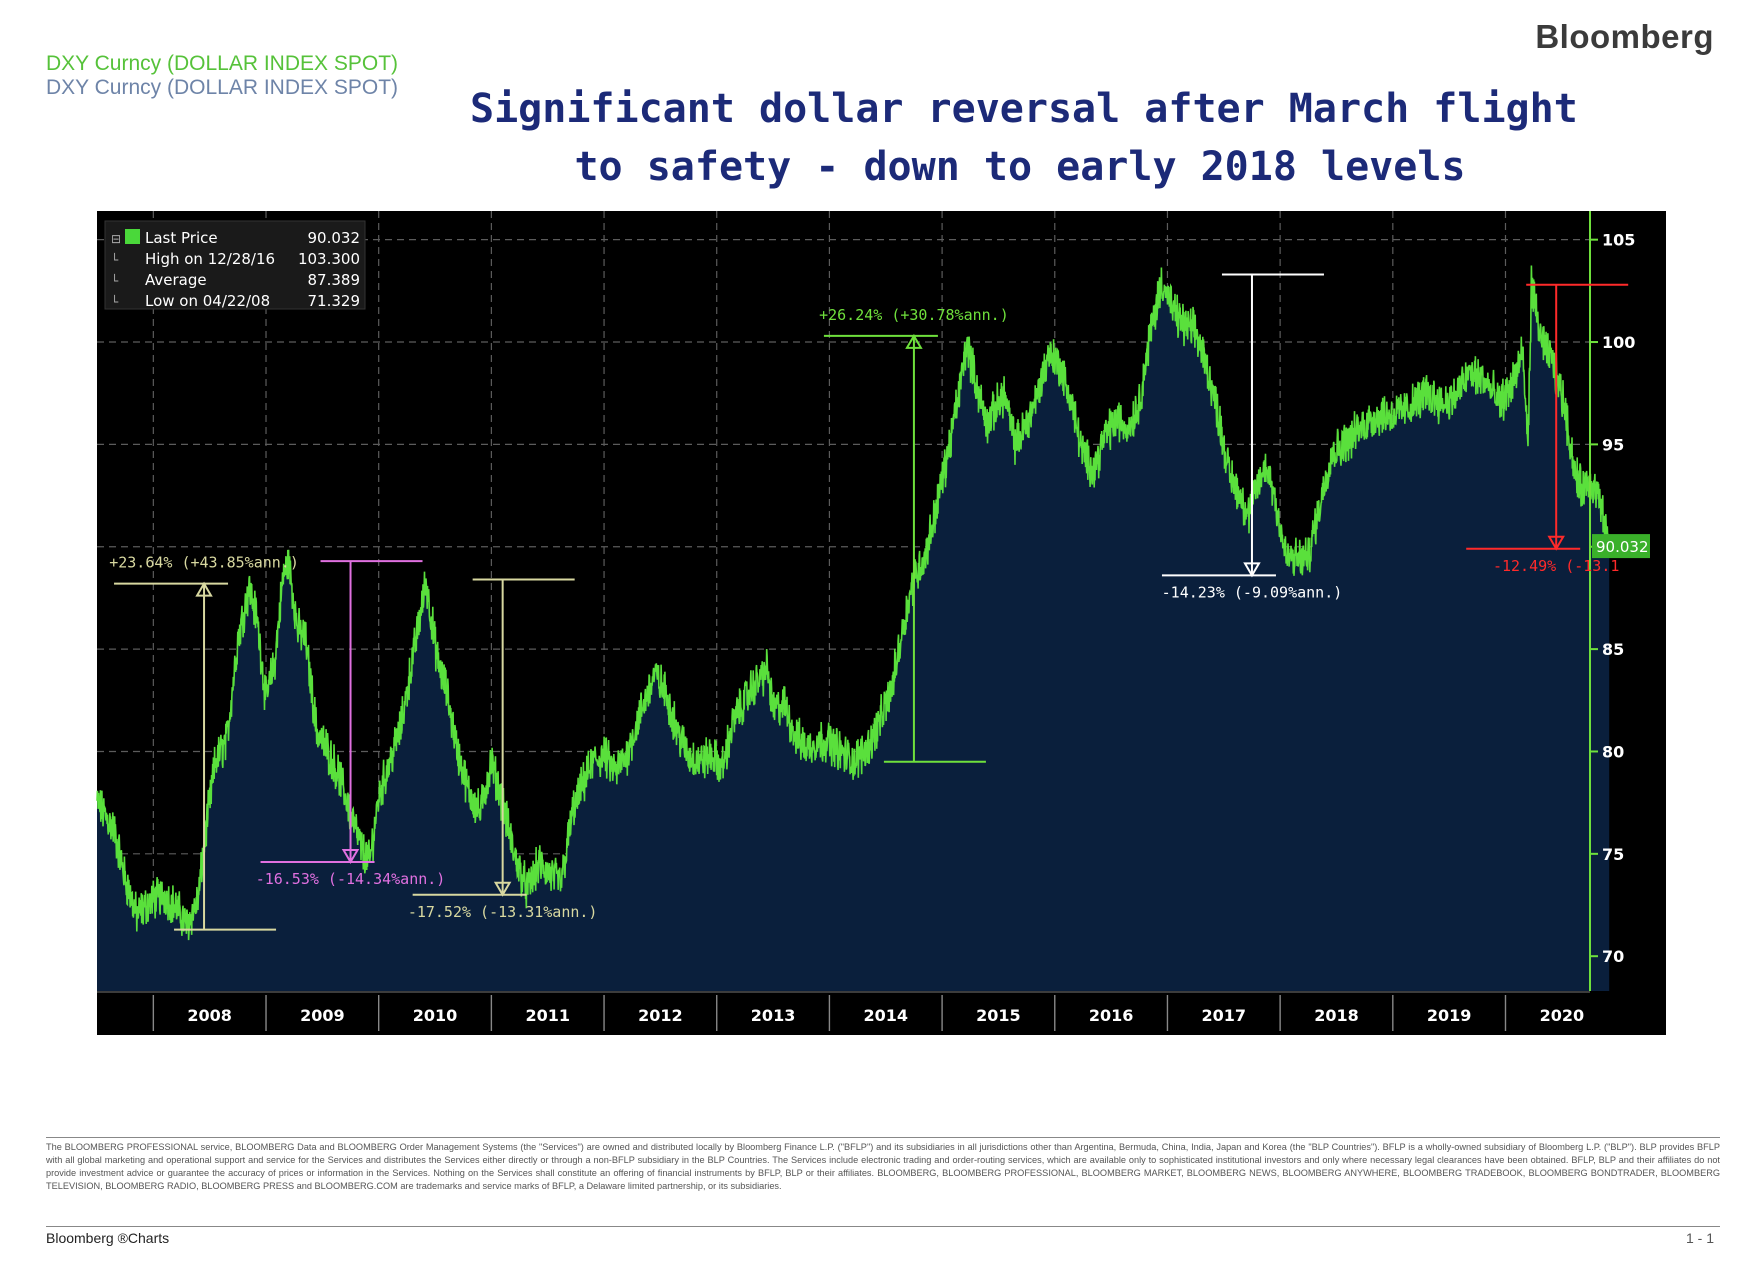 This screenshot has width=1752, height=1268. Describe the element at coordinates (883, 1137) in the screenshot. I see `footer-divider` at that location.